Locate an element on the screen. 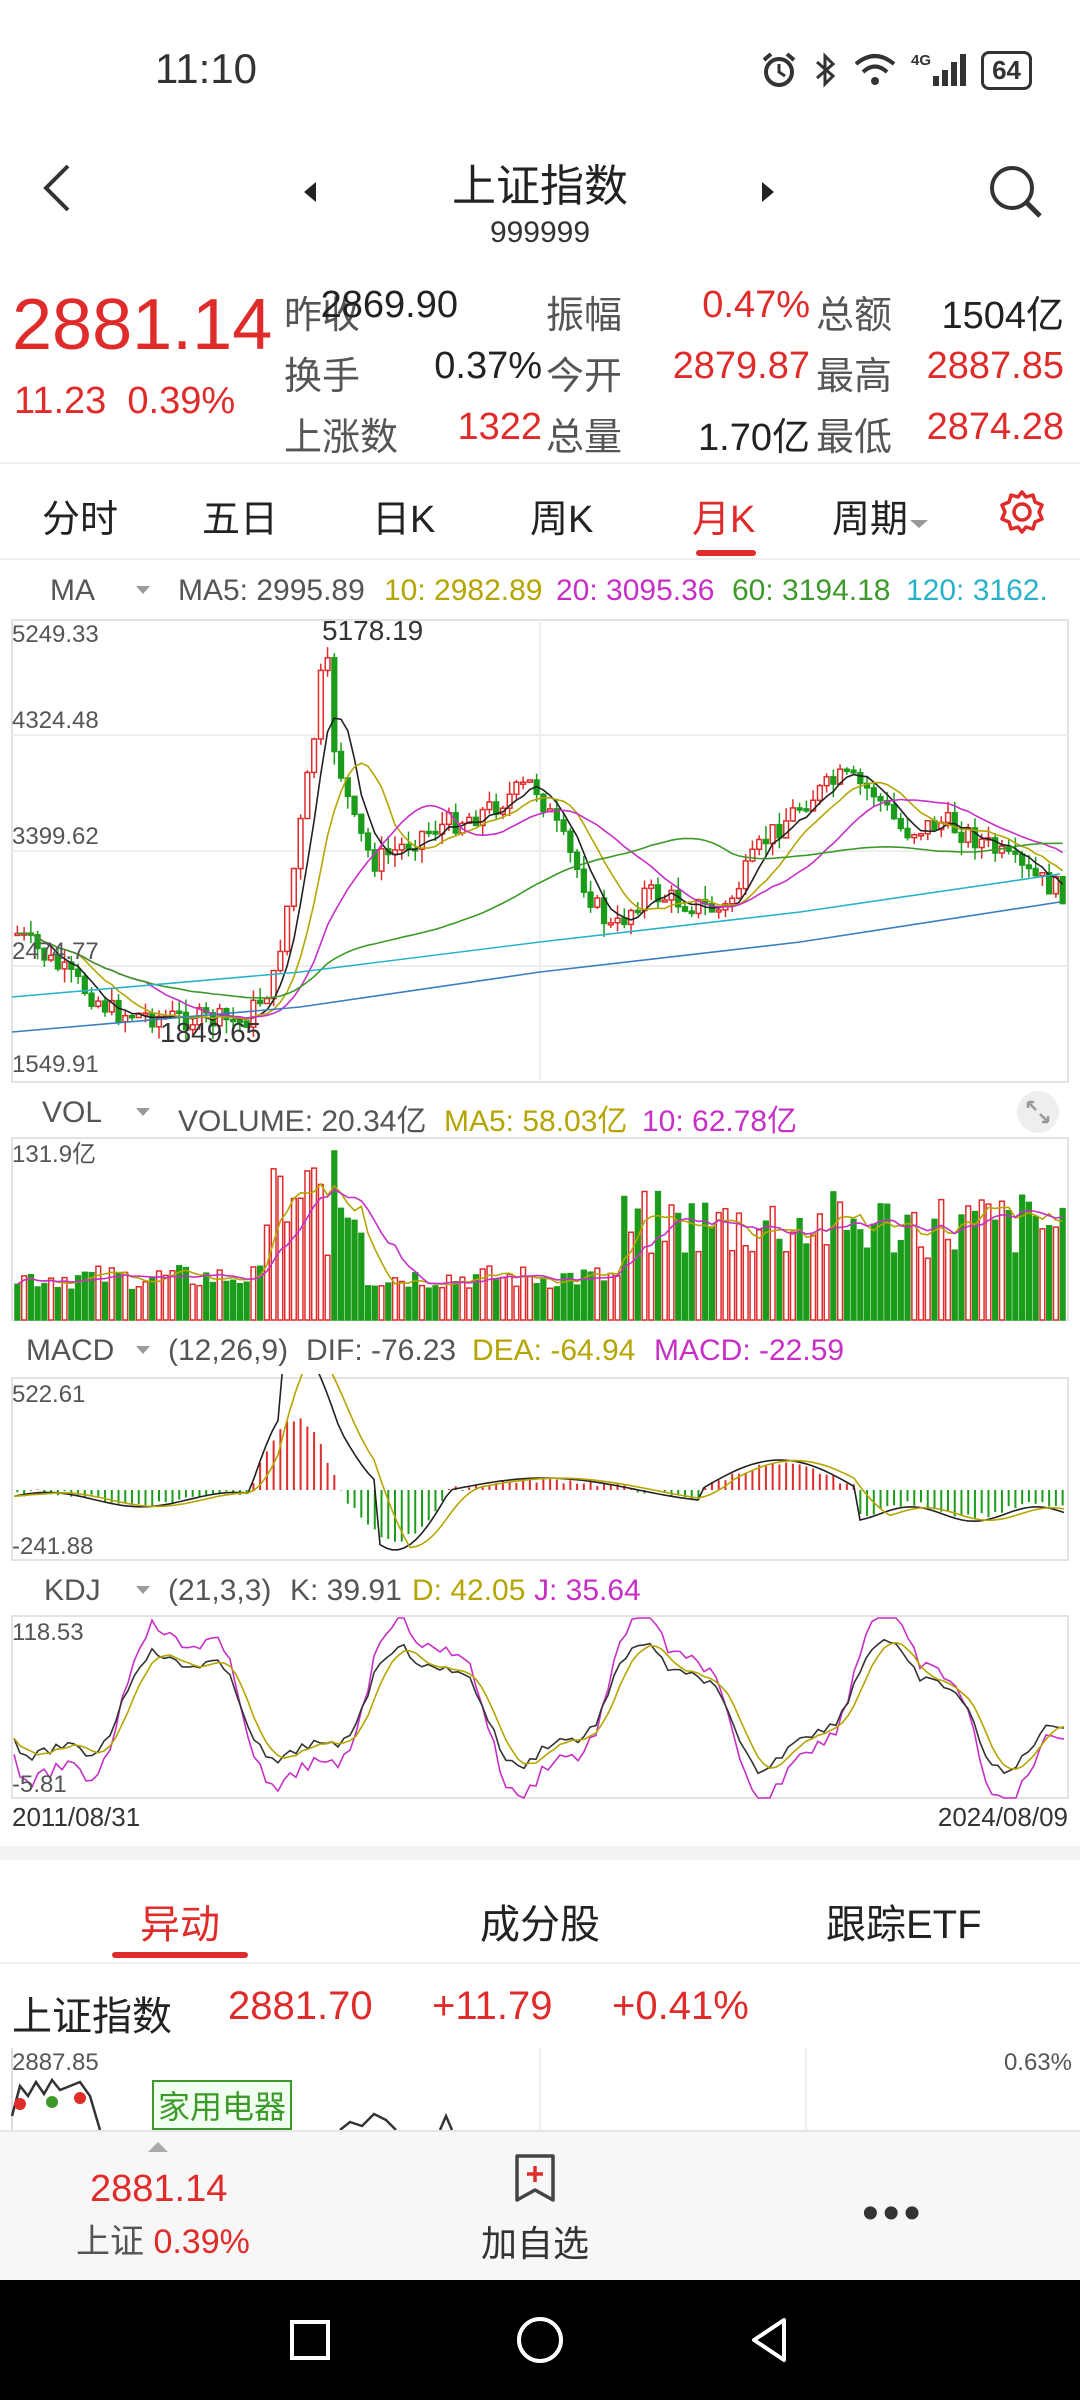  stat-value: 0.47% is located at coordinates (756, 305).